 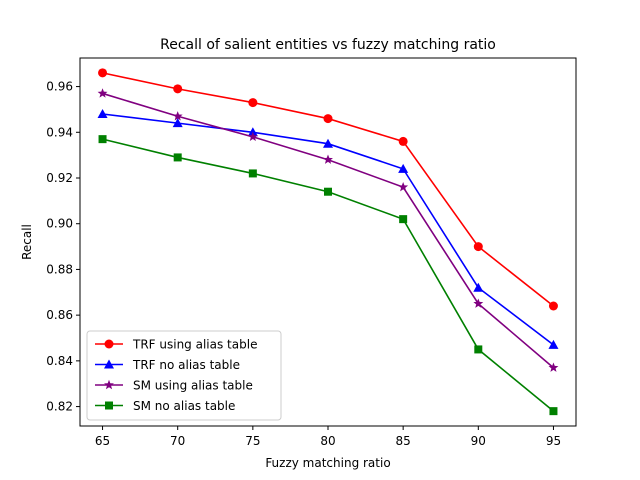 What do you see at coordinates (193, 386) in the screenshot?
I see `legend-label: SM using alias table` at bounding box center [193, 386].